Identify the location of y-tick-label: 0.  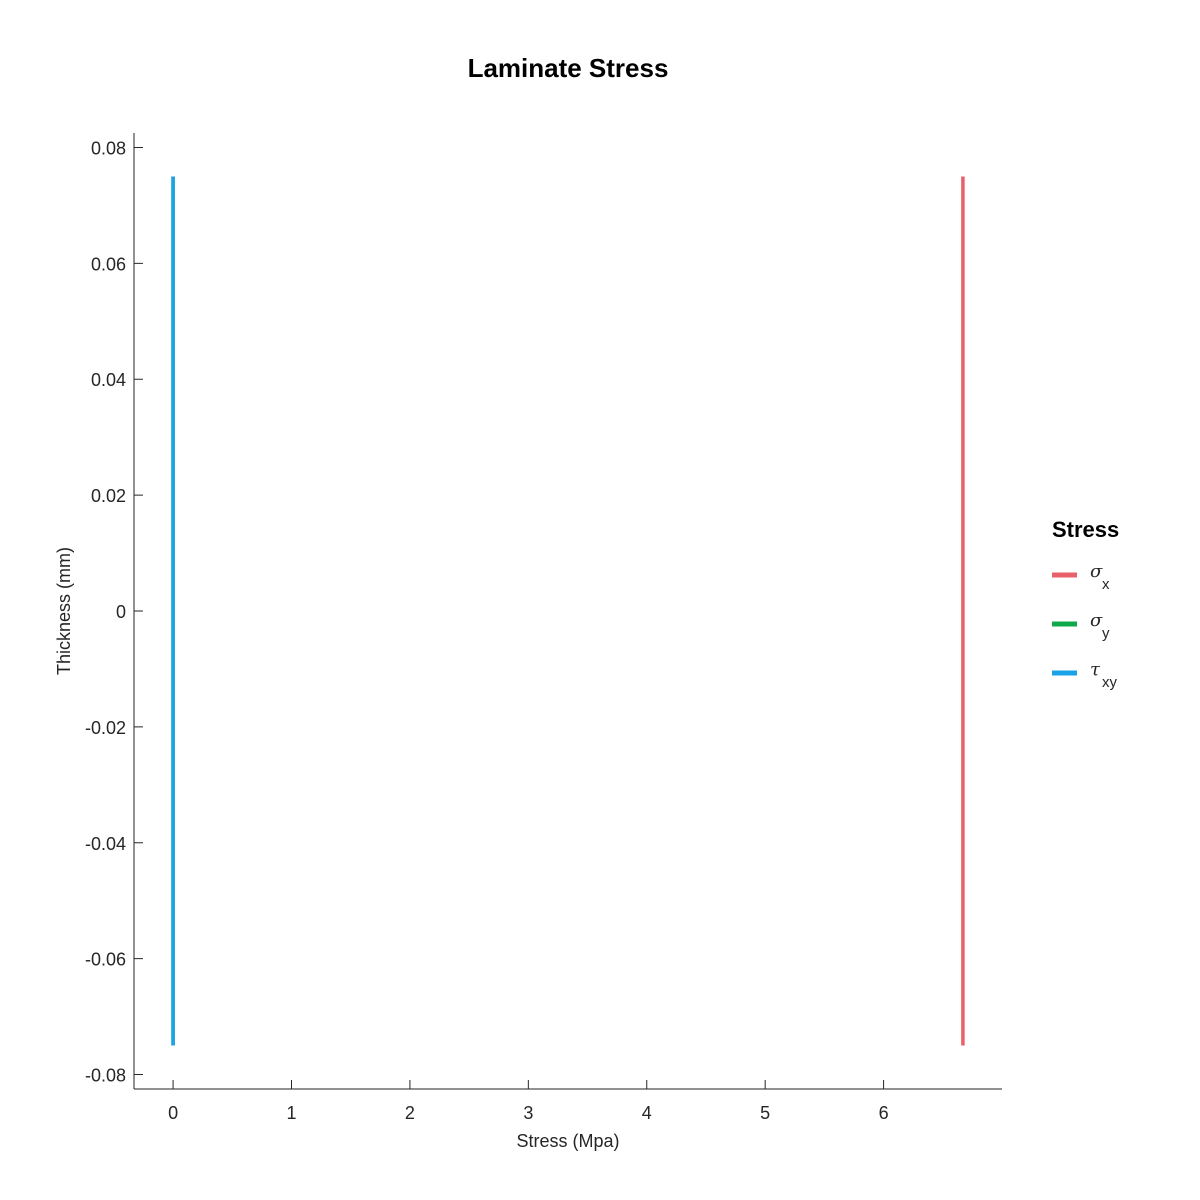
(121, 612).